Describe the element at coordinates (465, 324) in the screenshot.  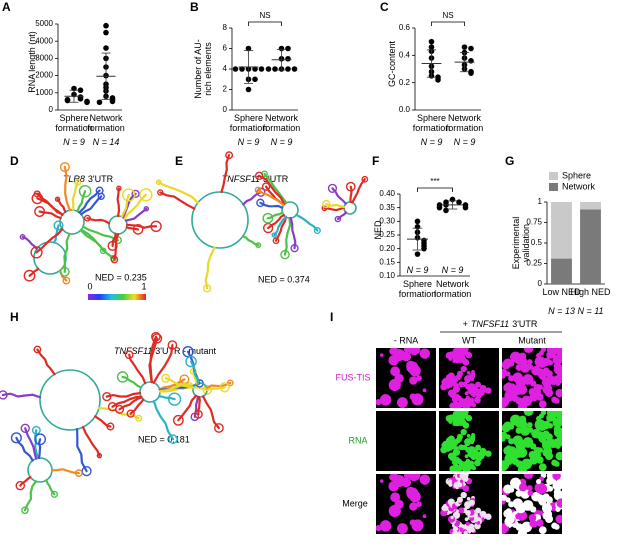
I see `prefix: +` at that location.